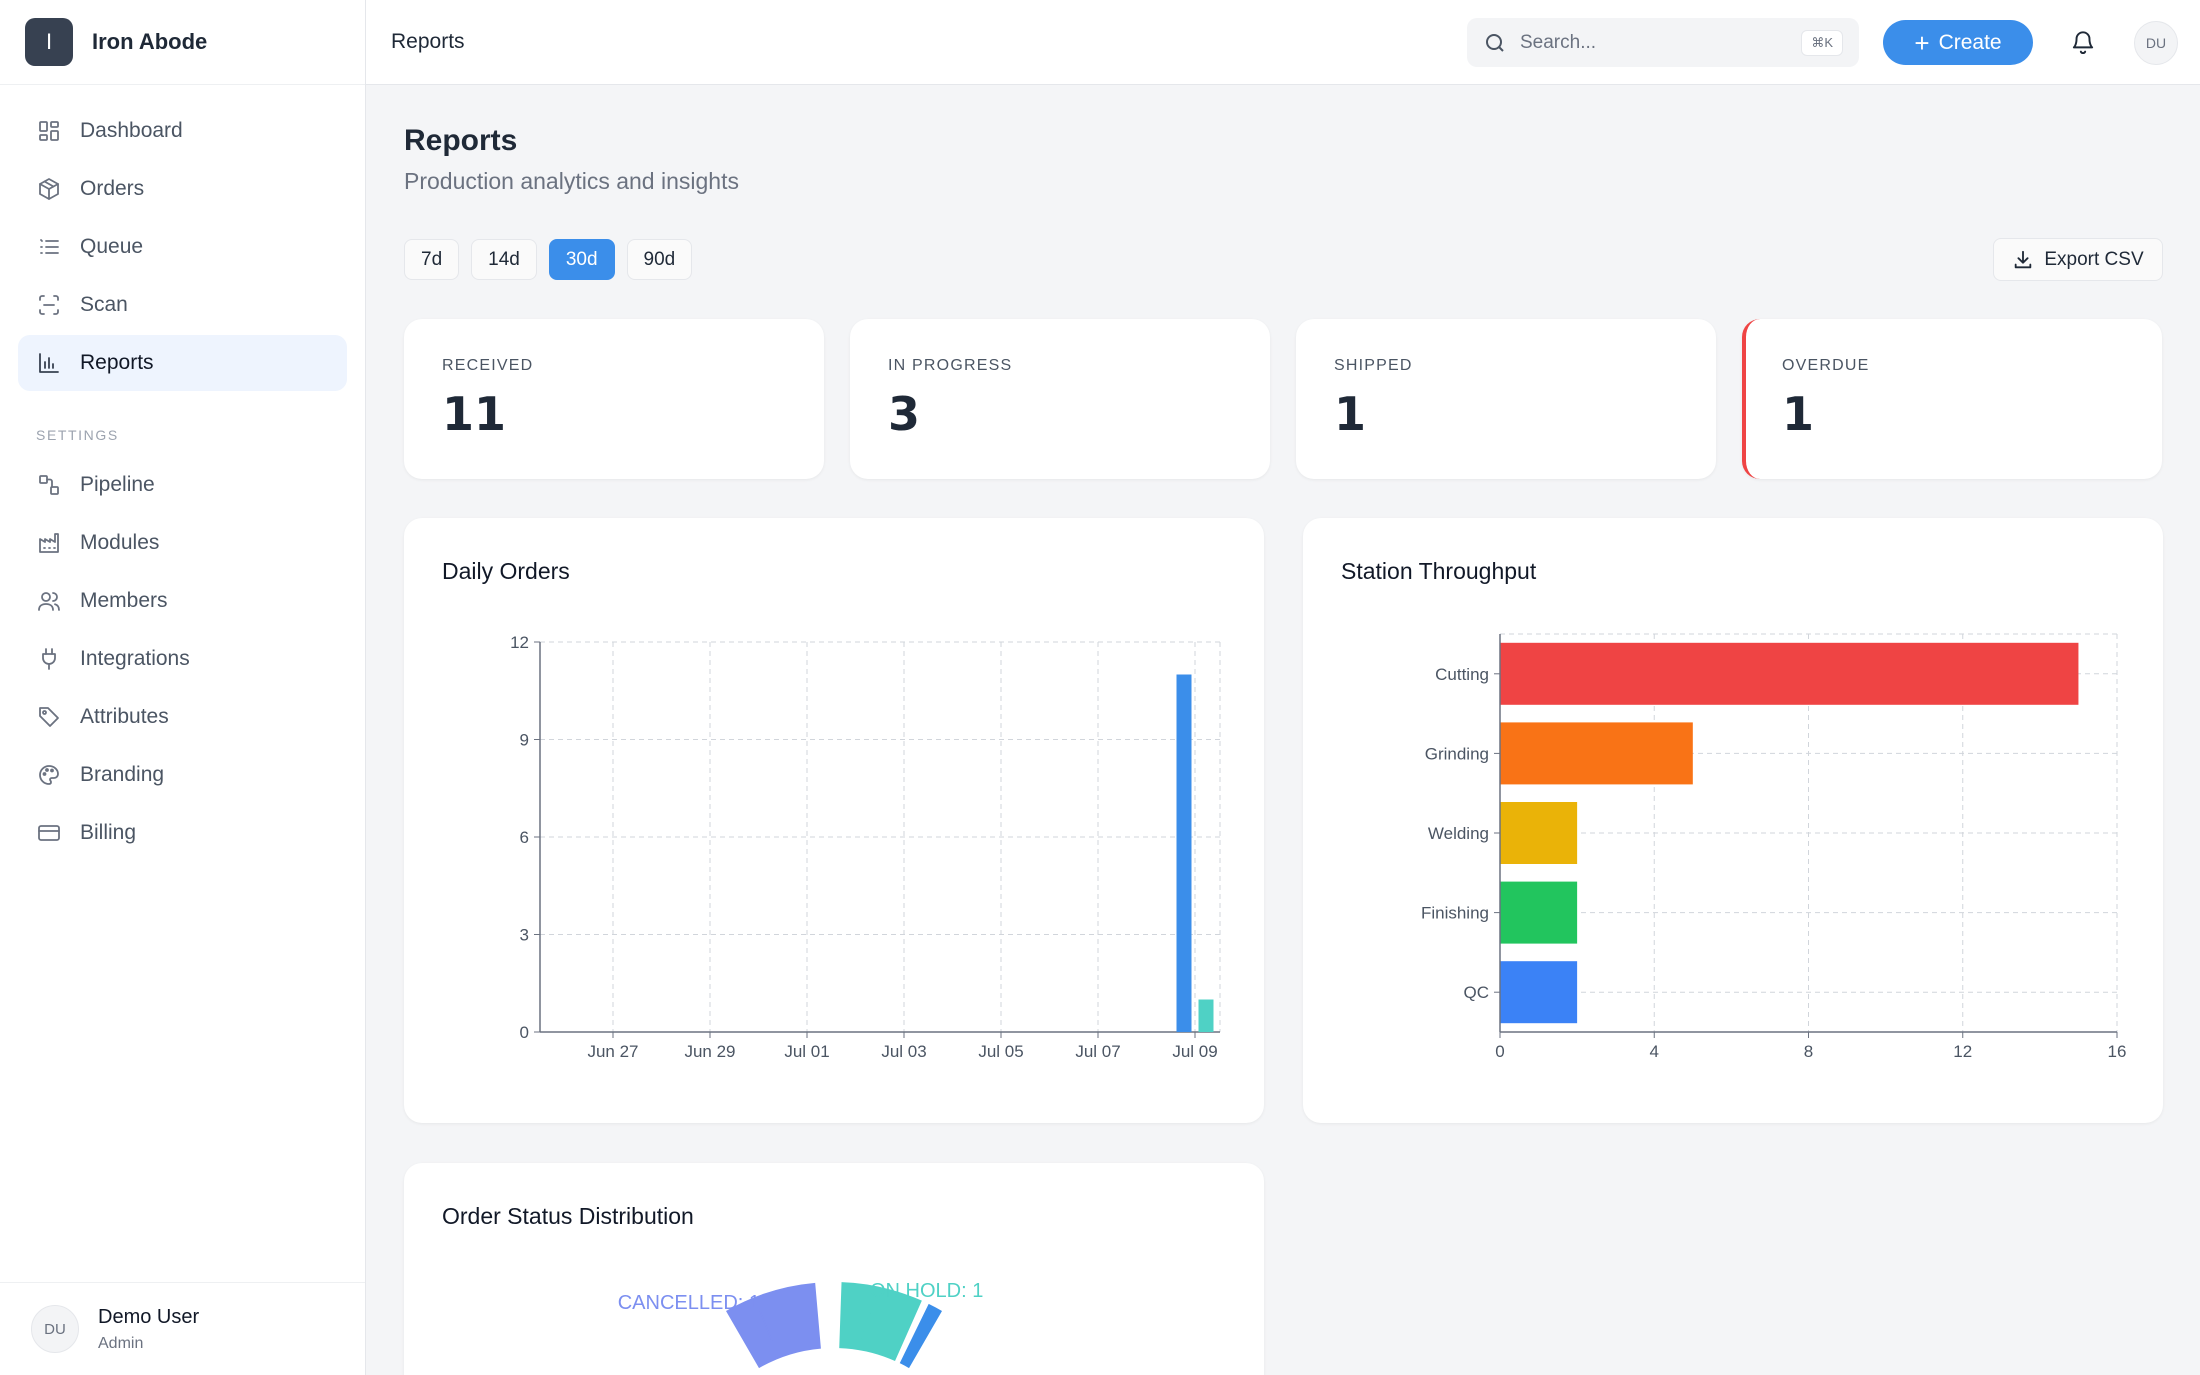 This screenshot has width=2200, height=1375. Describe the element at coordinates (131, 130) in the screenshot. I see `sidebar-item-label: Dashboard` at that location.